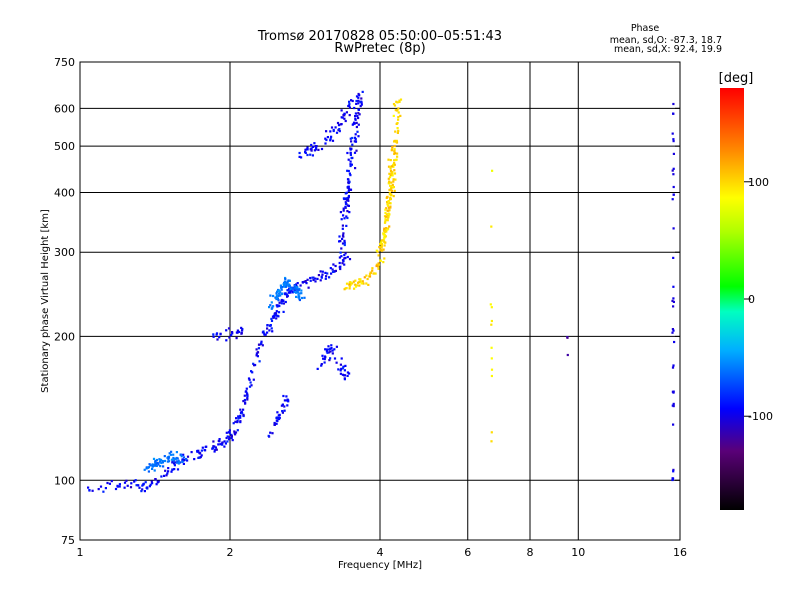 The image size is (800, 600). What do you see at coordinates (64, 480) in the screenshot?
I see `y-tick-label: 100` at bounding box center [64, 480].